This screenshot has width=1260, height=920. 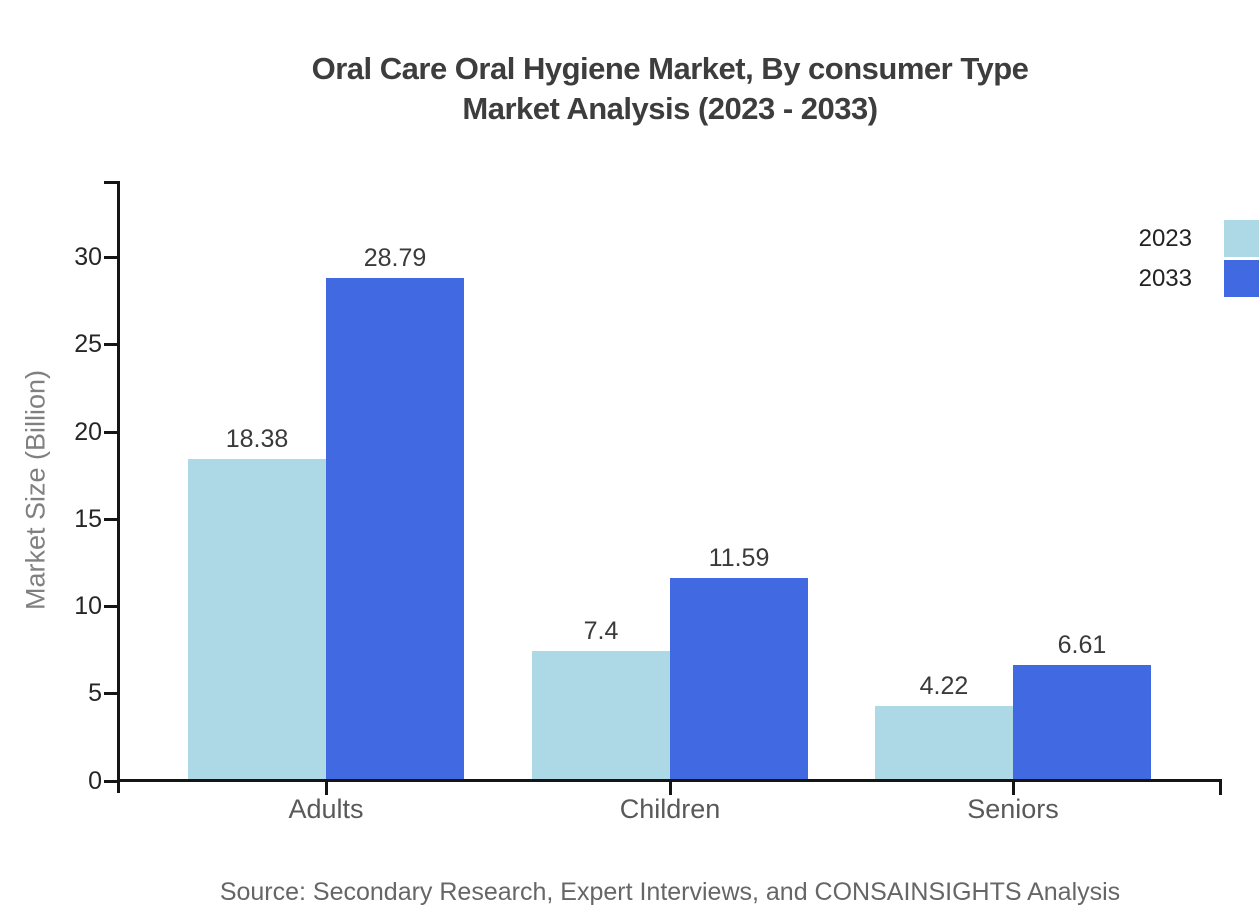 I want to click on category-label-seniors: Seniors, so click(x=1013, y=809).